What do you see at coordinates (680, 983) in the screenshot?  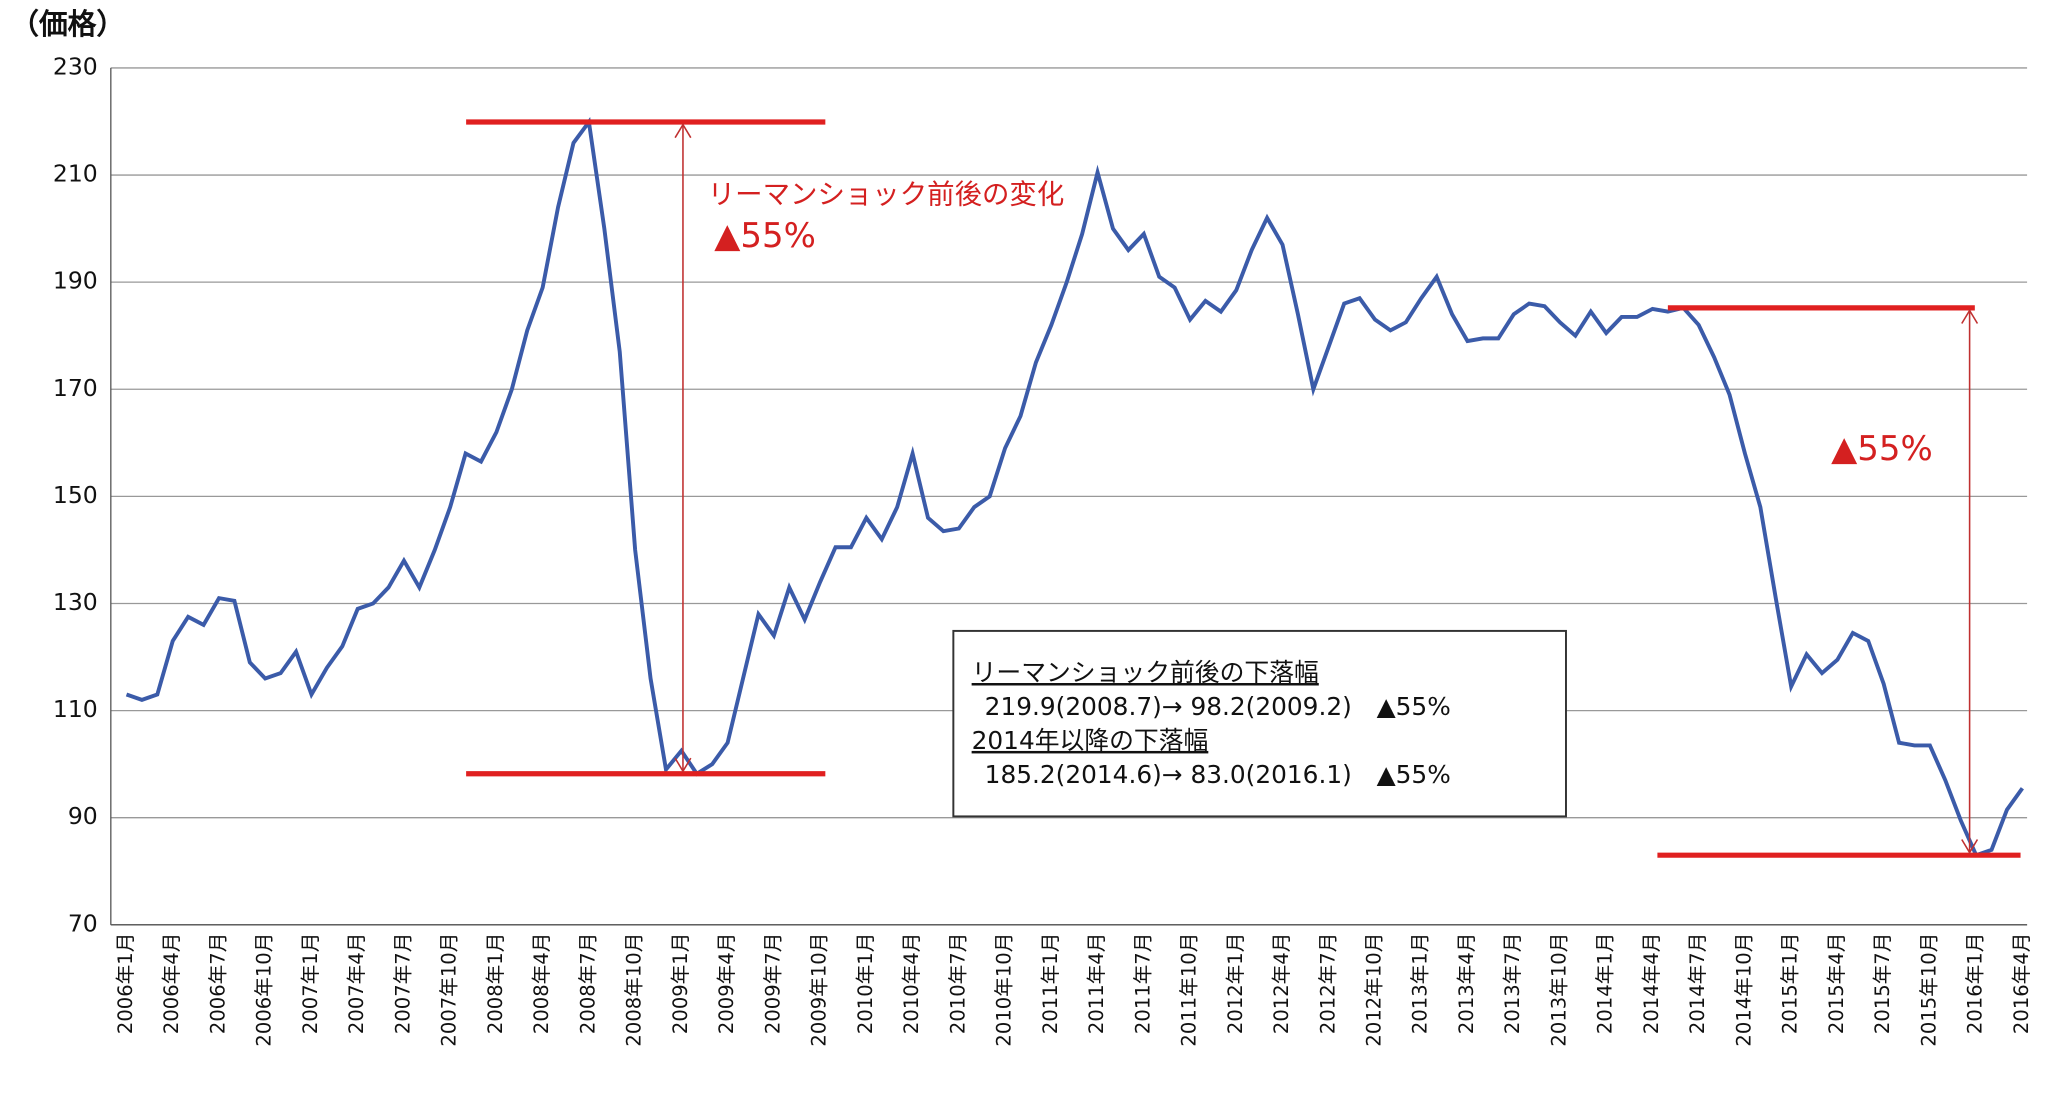 I see `x-tick-label: 2009年1月` at bounding box center [680, 983].